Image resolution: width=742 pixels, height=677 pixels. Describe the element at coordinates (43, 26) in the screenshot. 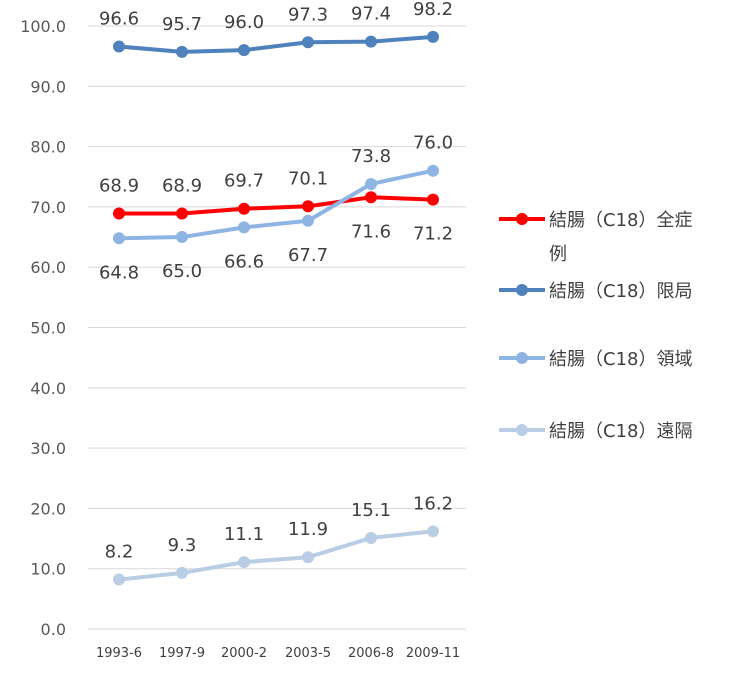

I see `y-tick-label: 100.0` at that location.